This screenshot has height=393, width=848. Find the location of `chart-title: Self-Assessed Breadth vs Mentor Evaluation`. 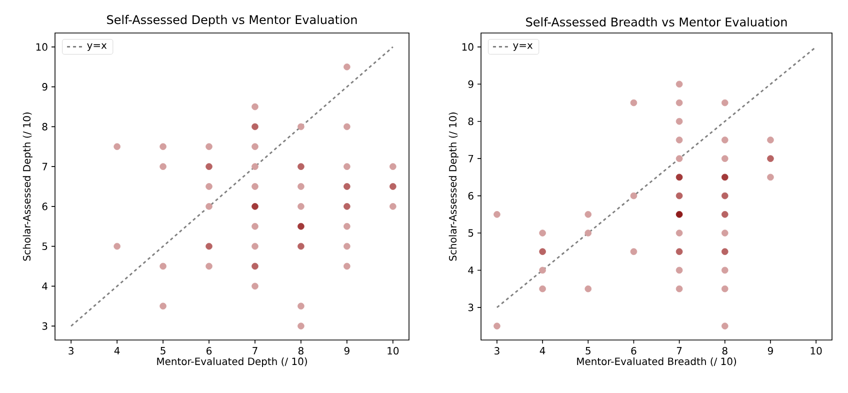

chart-title: Self-Assessed Breadth vs Mentor Evaluation is located at coordinates (656, 21).